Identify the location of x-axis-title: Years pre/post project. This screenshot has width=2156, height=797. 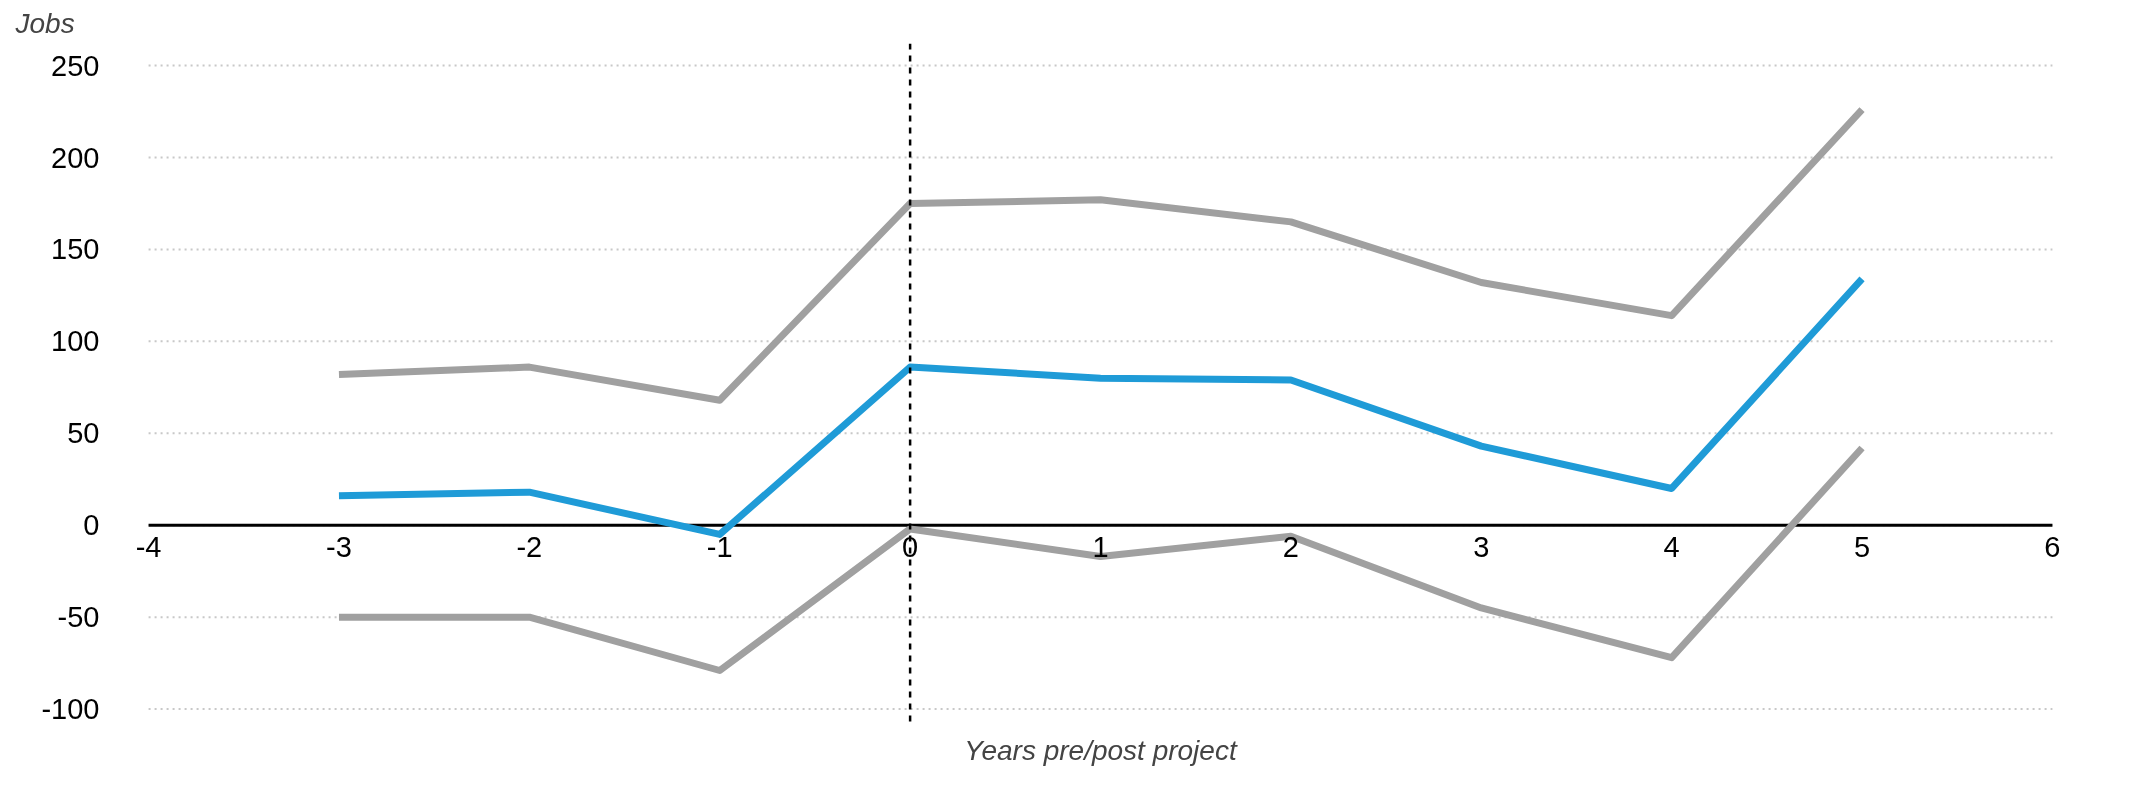
(1101, 750).